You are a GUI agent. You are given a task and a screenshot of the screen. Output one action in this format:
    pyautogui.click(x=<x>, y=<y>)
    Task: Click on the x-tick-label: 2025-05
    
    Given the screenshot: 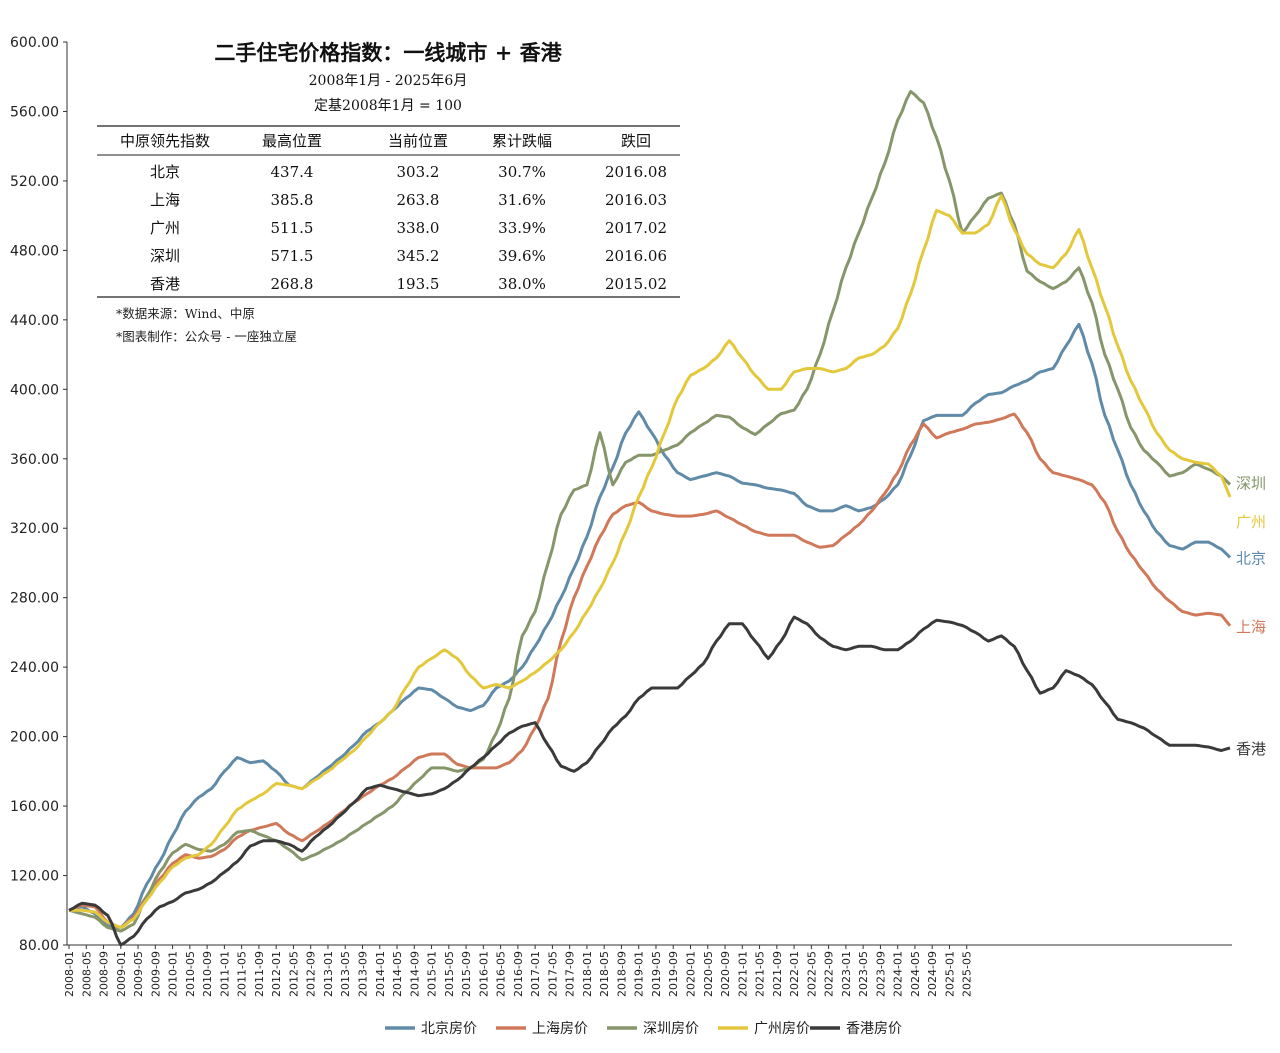 What is the action you would take?
    pyautogui.click(x=967, y=974)
    